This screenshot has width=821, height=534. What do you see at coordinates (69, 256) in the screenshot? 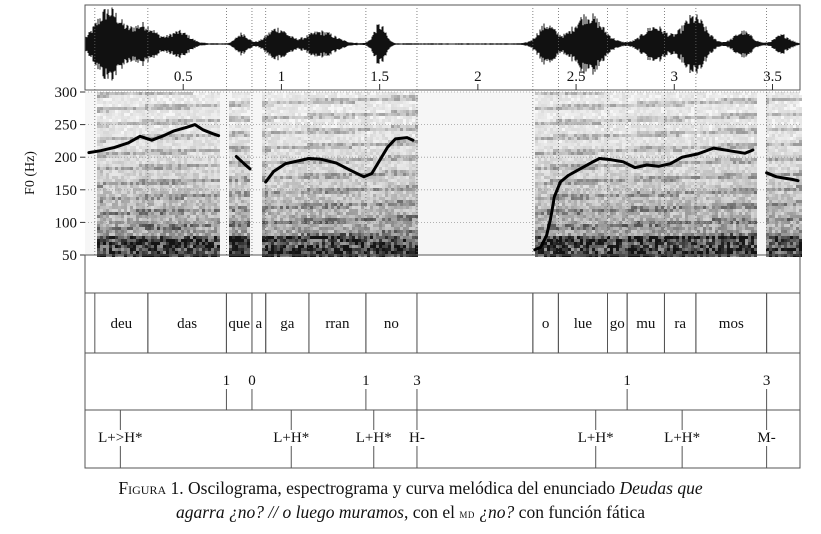
I see `y-tick-label: 50` at bounding box center [69, 256].